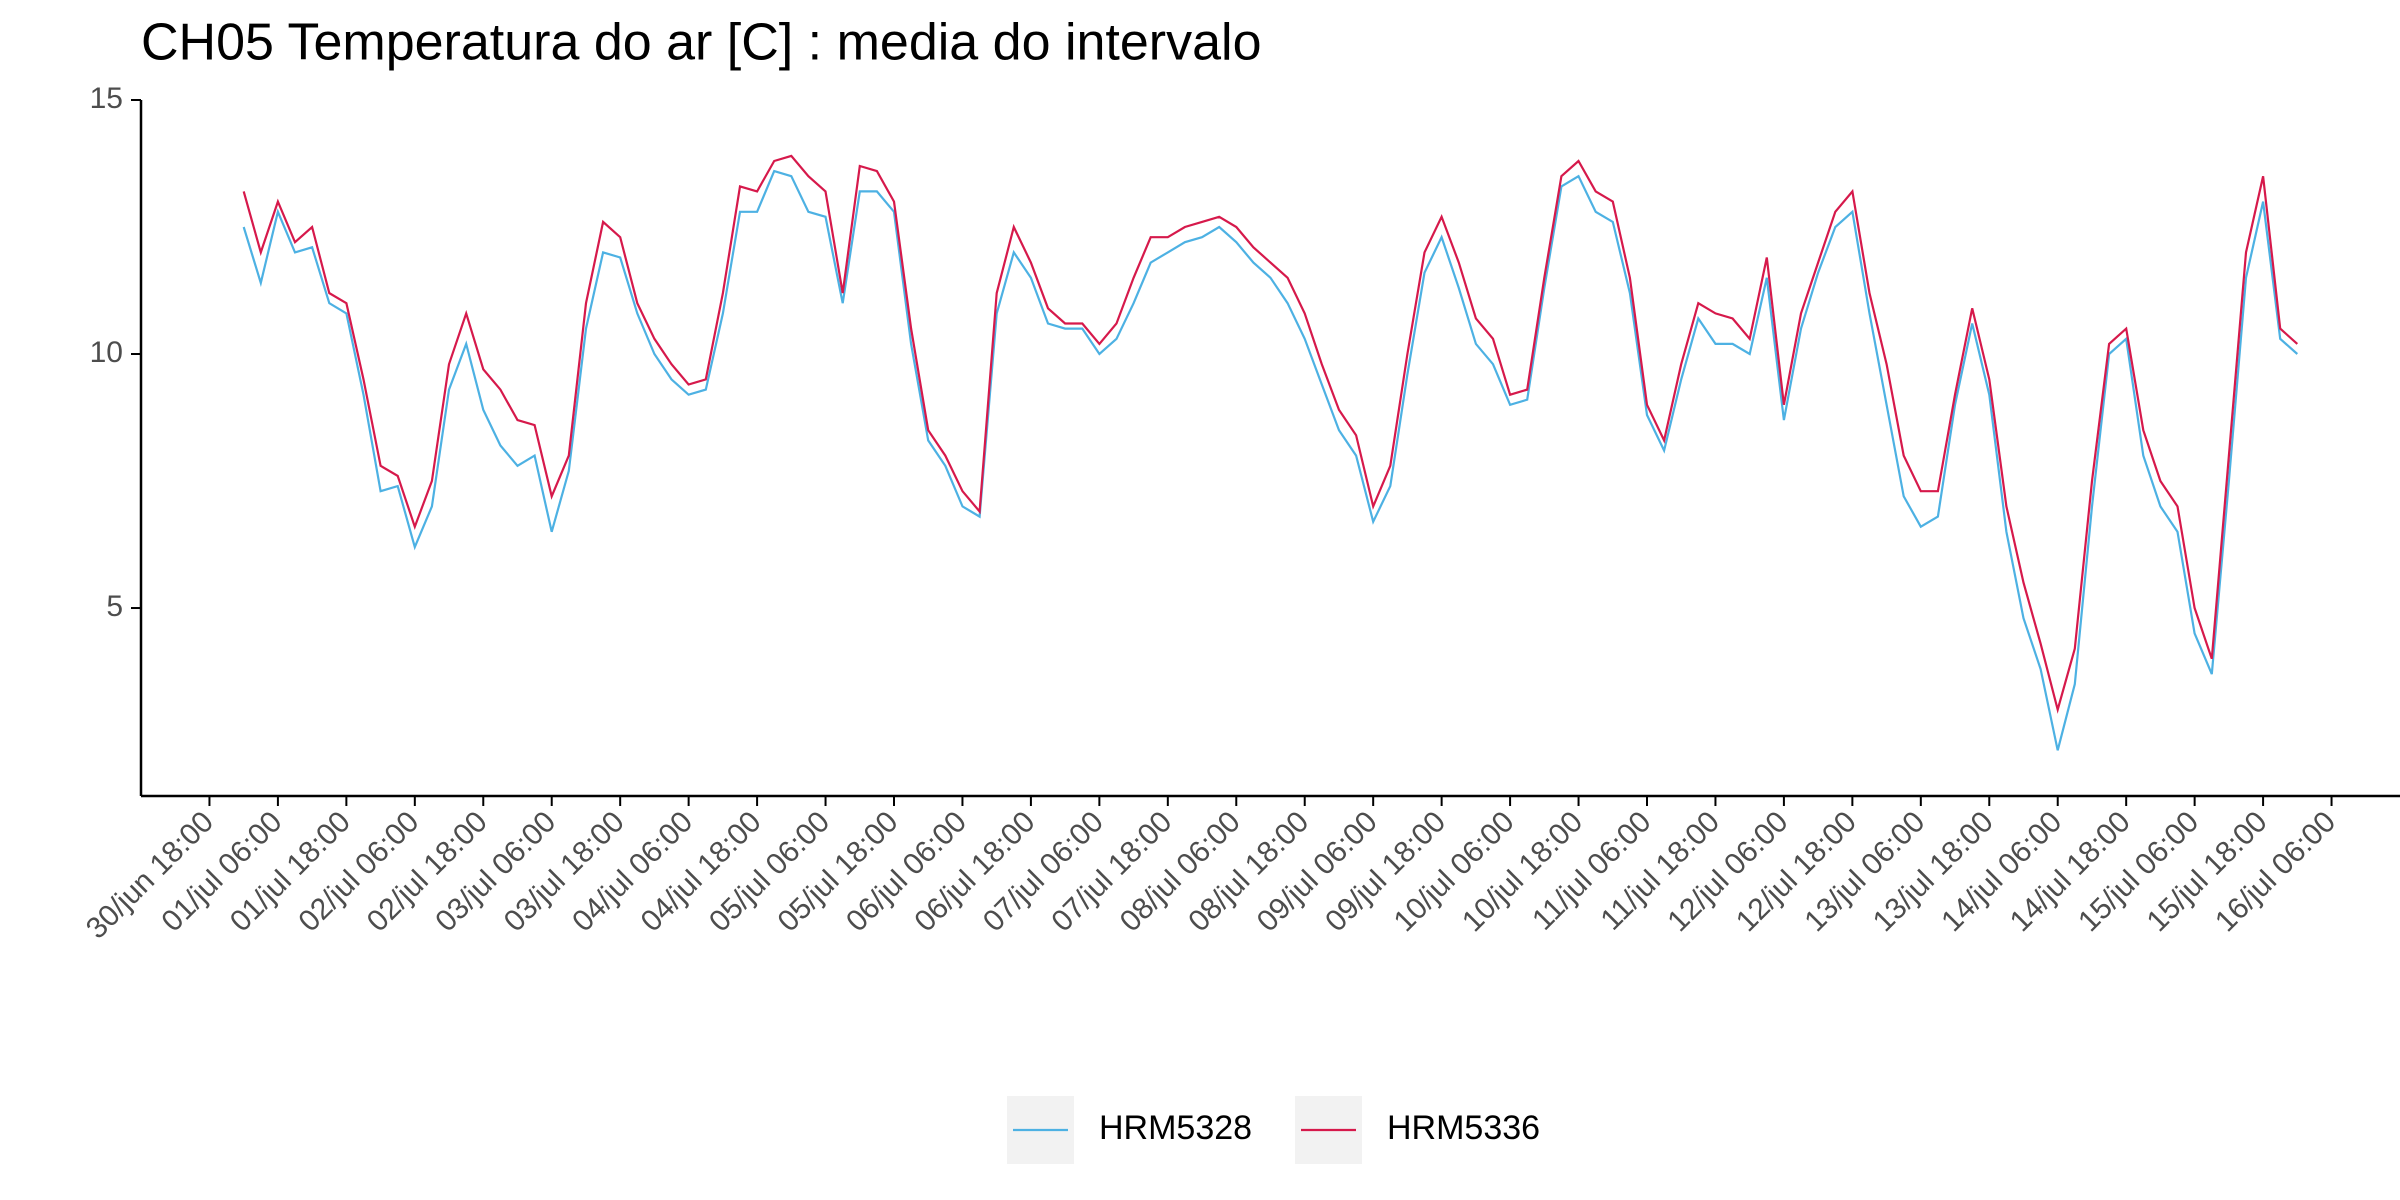 The height and width of the screenshot is (1200, 2400). Describe the element at coordinates (106, 98) in the screenshot. I see `y-tick-label: 15` at that location.